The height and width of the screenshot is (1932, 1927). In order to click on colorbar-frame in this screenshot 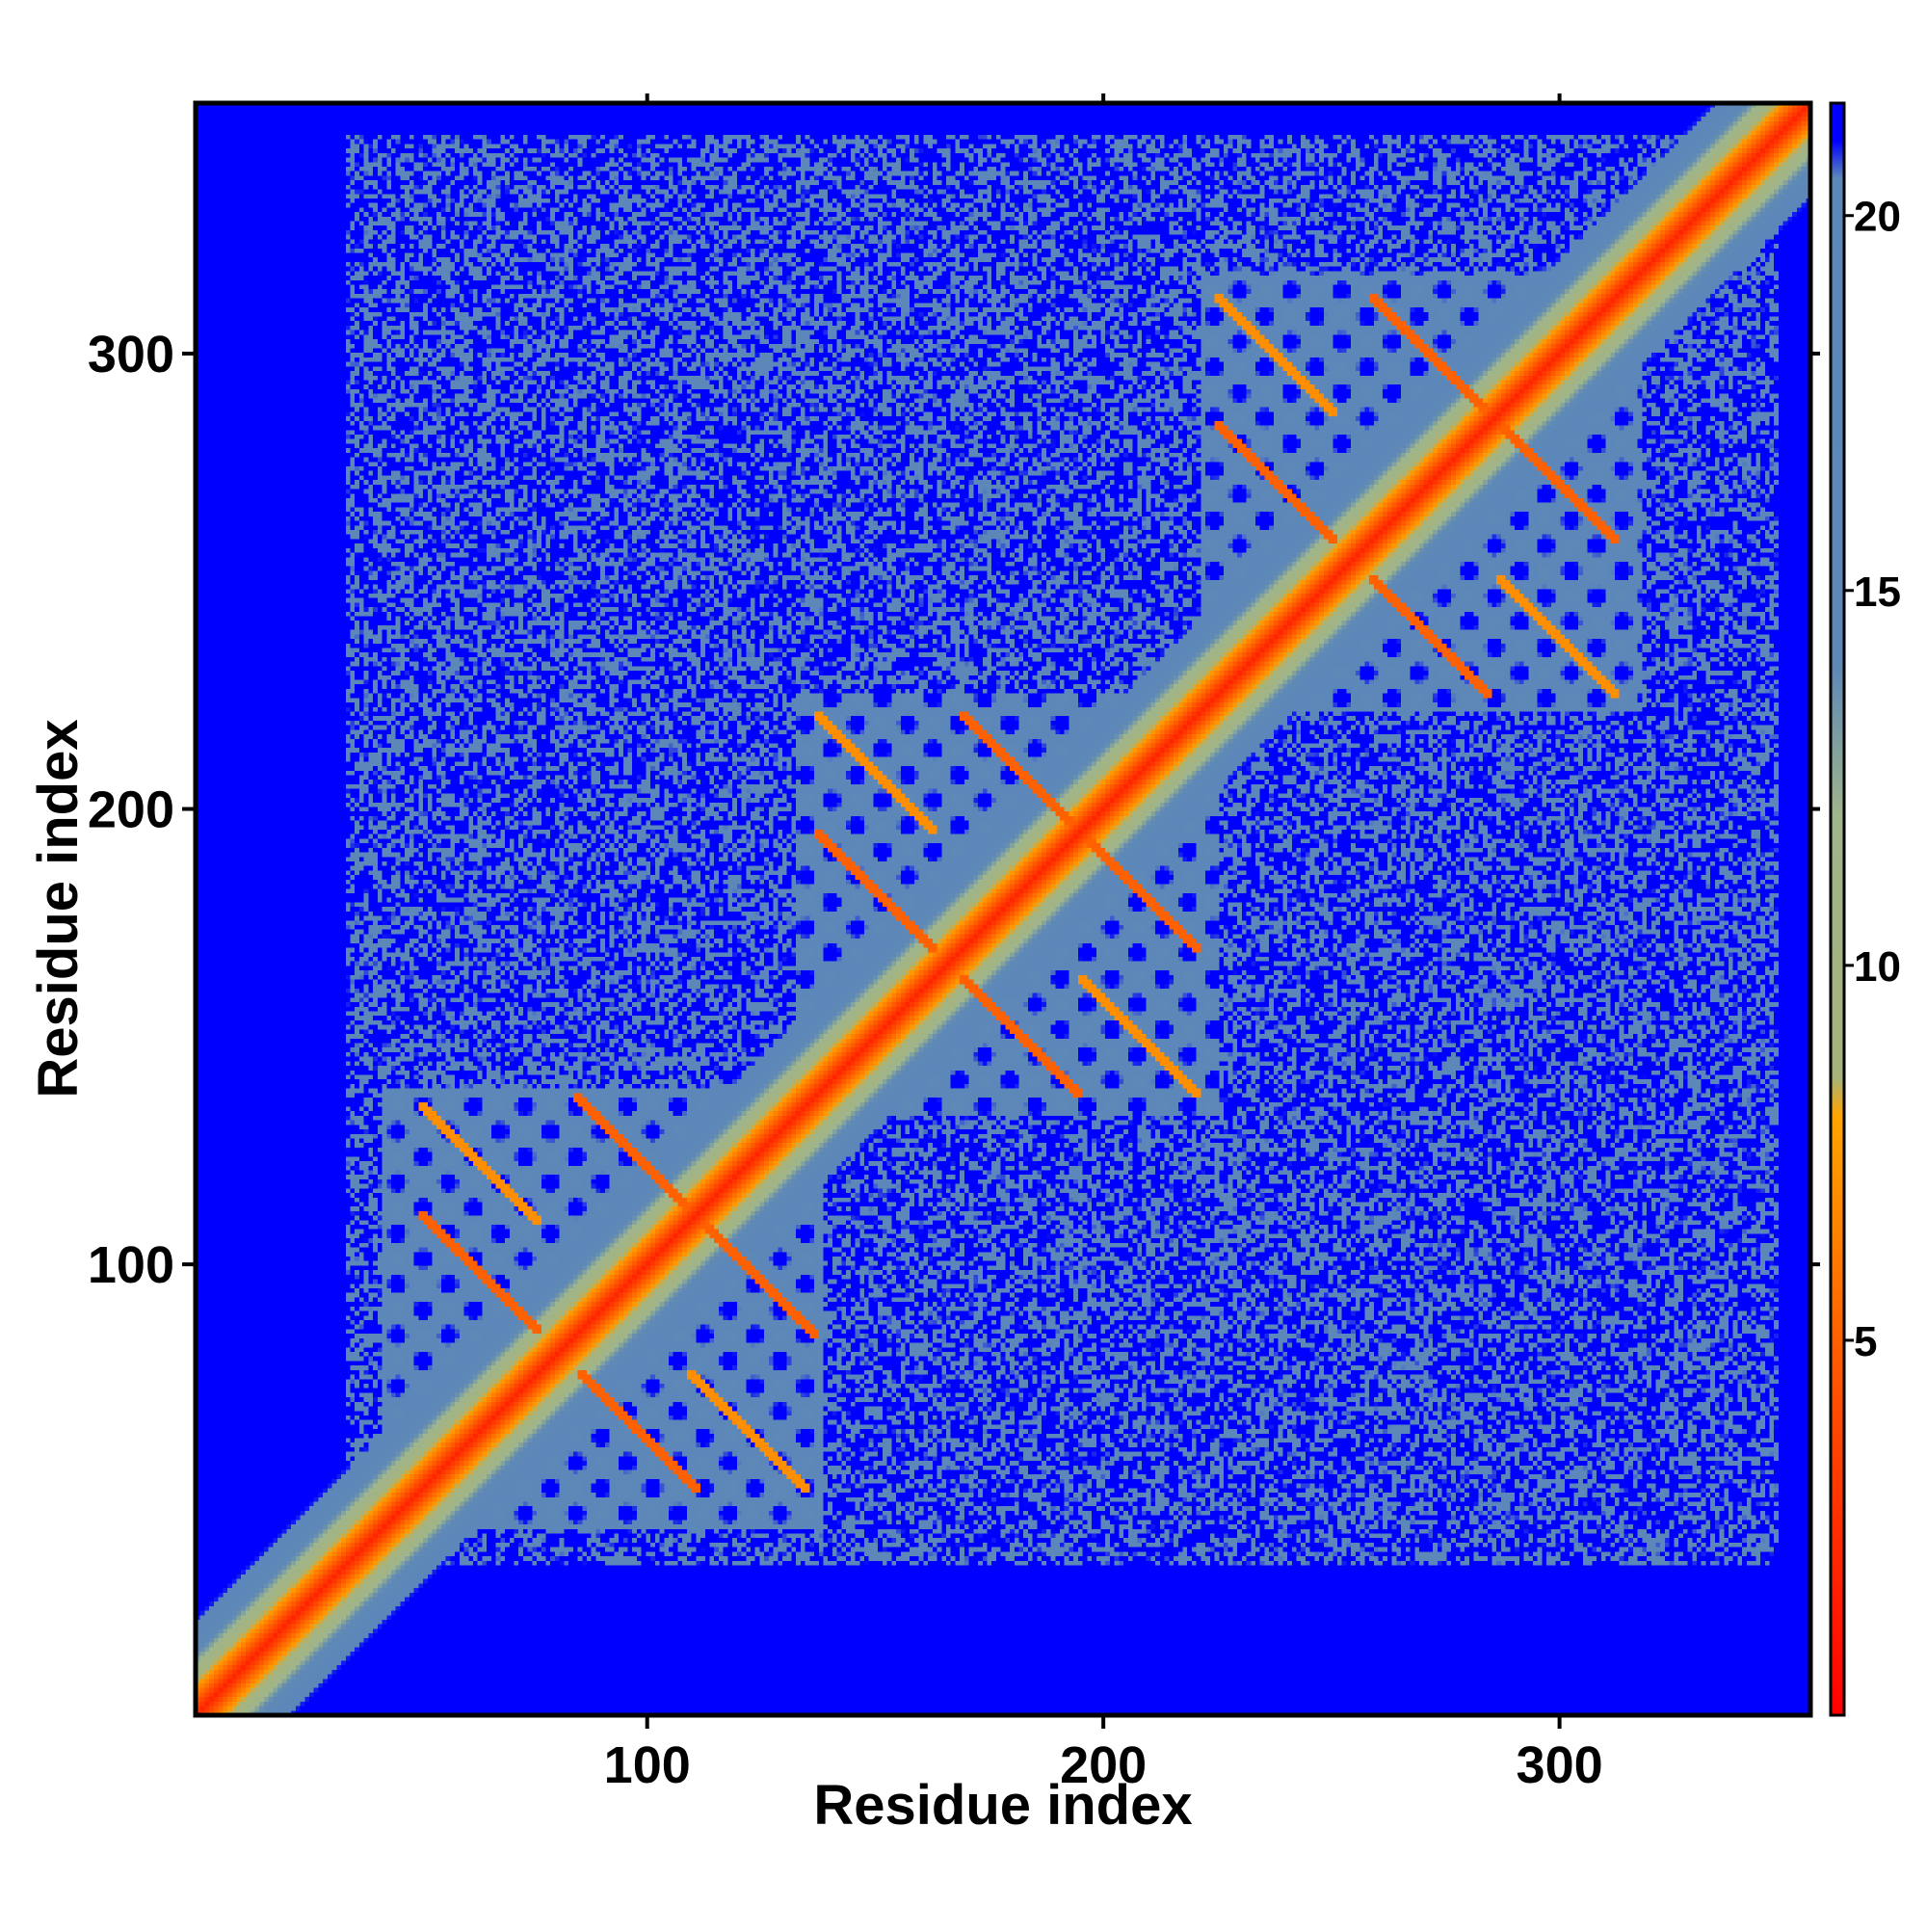, I will do `click(1838, 909)`.